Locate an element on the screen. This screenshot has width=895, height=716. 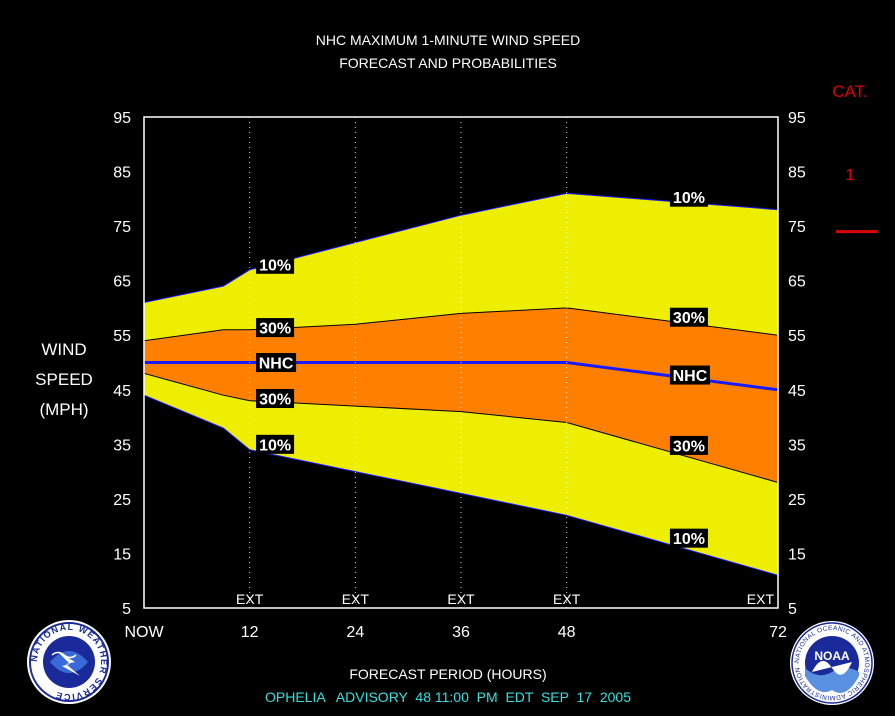
lightning-icon is located at coordinates (69, 664).